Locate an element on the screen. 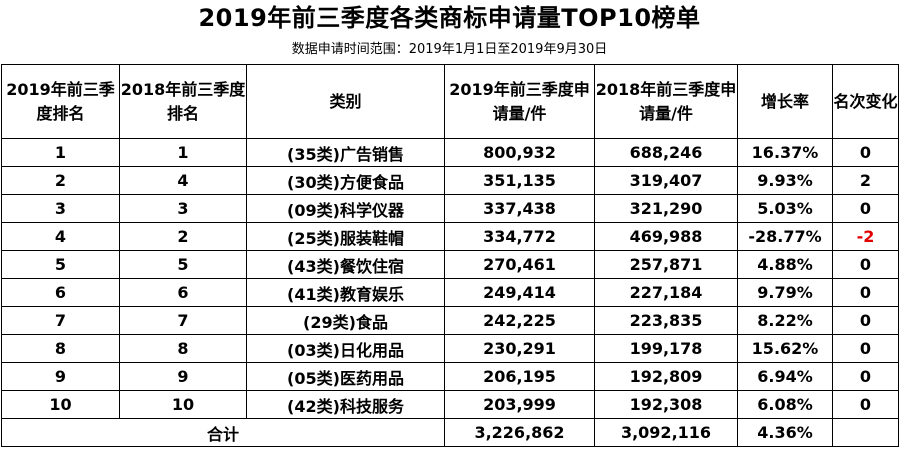  total-row: 合计 3,226,862 3,092,116 4.36% is located at coordinates (450, 432).